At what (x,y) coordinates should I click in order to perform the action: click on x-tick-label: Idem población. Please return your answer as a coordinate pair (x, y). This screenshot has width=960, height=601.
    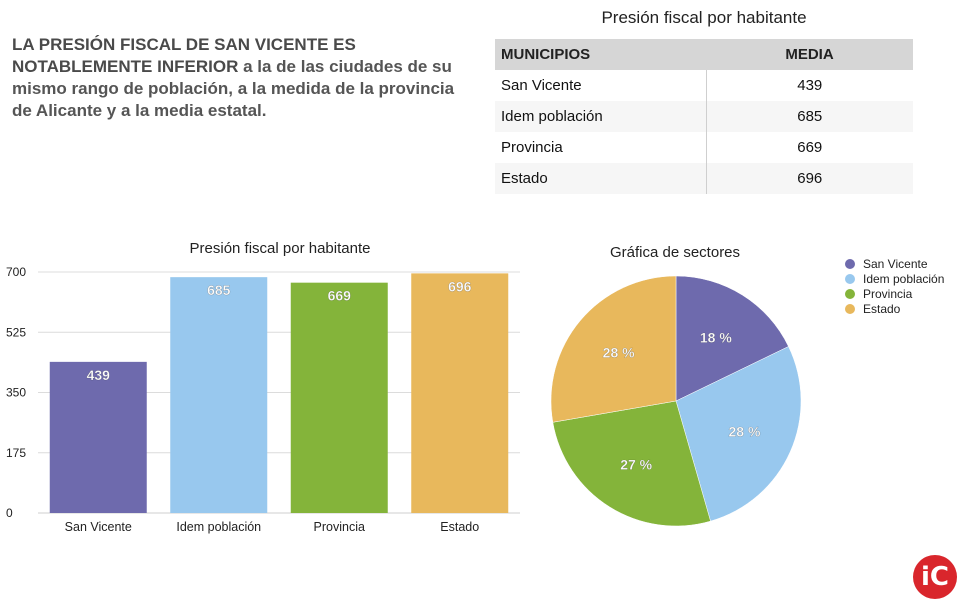
    Looking at the image, I should click on (218, 527).